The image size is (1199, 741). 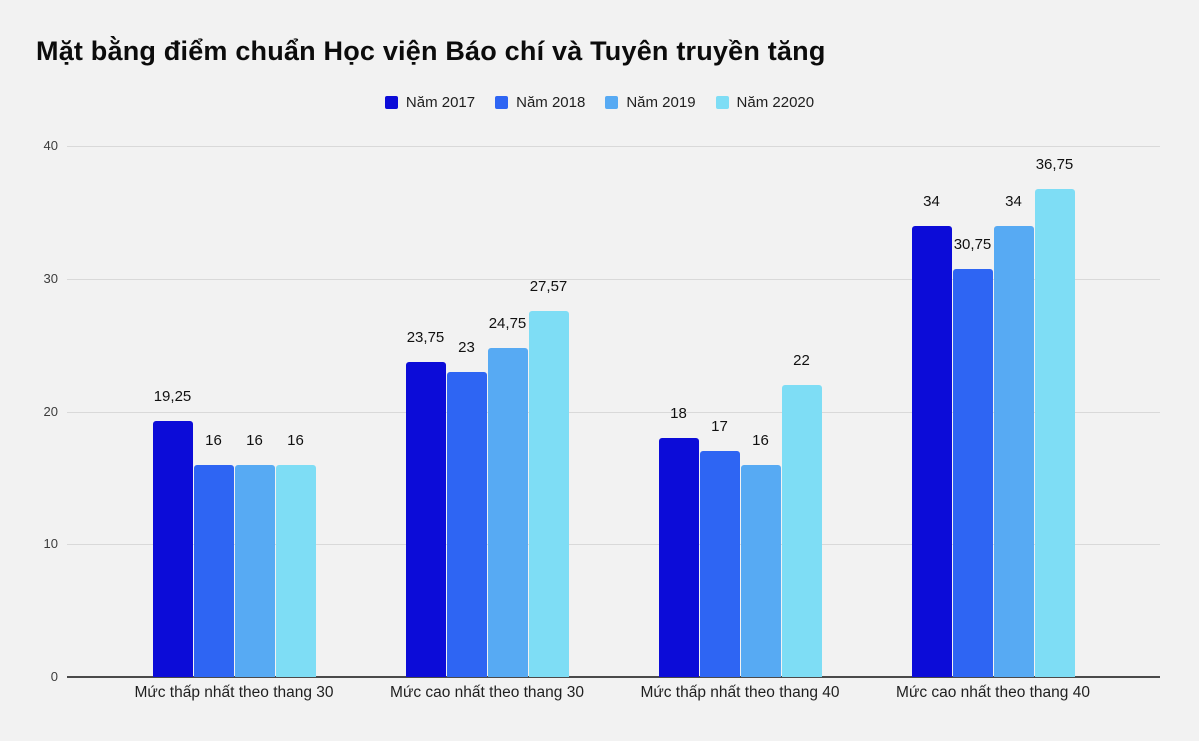 I want to click on bar-value-label: 22, so click(x=801, y=360).